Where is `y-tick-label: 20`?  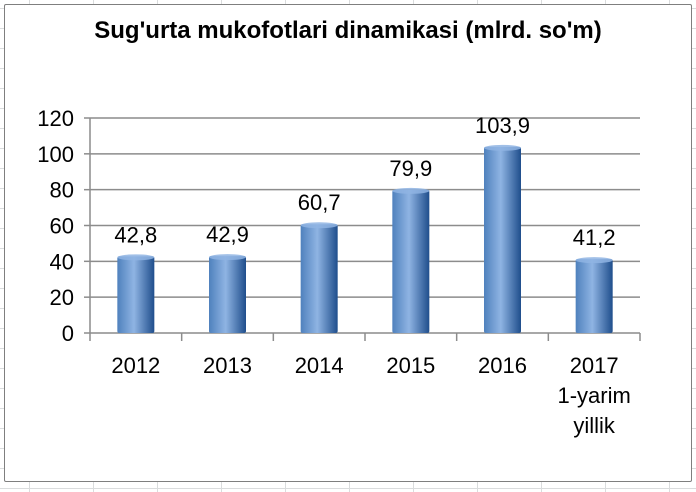
y-tick-label: 20 is located at coordinates (62, 297).